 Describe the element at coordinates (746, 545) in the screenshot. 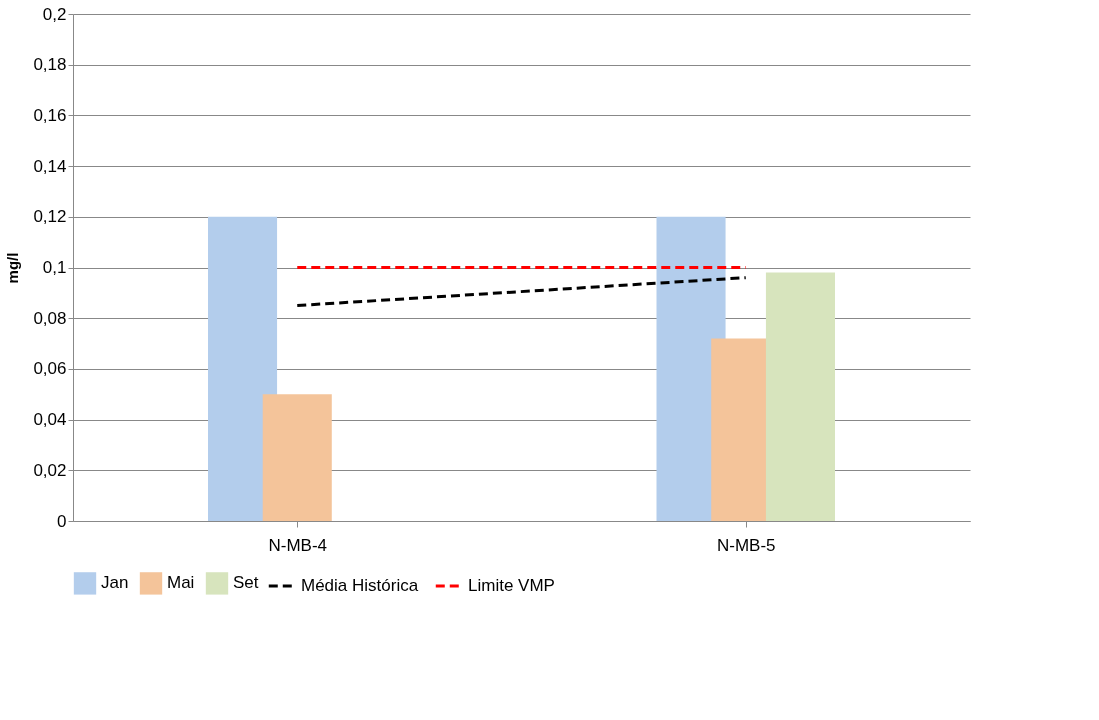

I see `x-tick-label: N-MB-5` at that location.